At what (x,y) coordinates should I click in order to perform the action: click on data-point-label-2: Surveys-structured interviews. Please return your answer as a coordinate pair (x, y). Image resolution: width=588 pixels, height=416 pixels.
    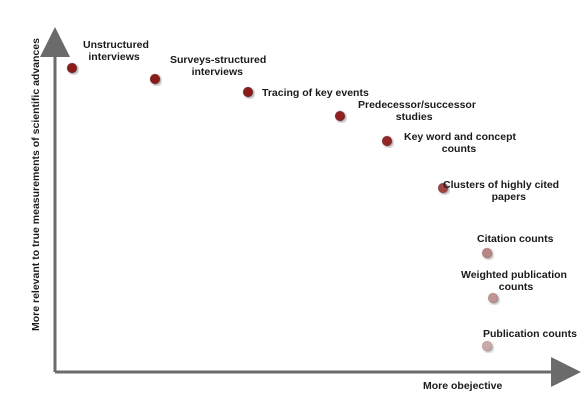
    Looking at the image, I should click on (218, 66).